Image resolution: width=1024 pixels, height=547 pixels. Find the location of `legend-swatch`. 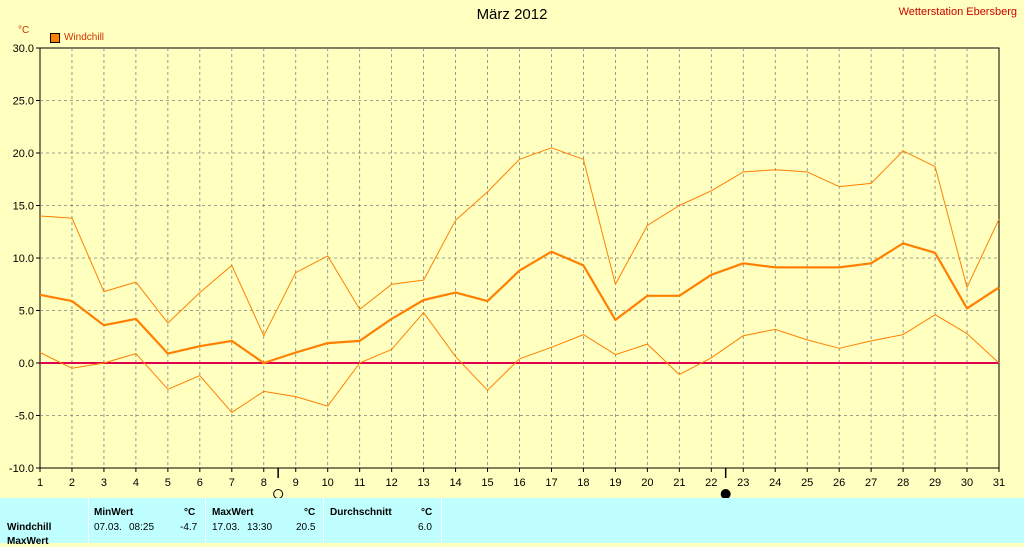

legend-swatch is located at coordinates (55, 37).